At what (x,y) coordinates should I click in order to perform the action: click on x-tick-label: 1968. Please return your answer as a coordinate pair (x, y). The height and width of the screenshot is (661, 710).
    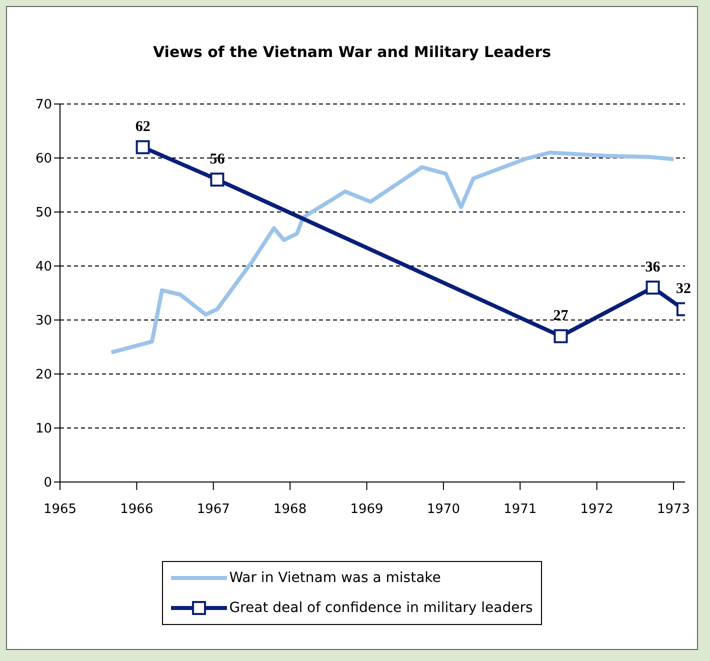
    Looking at the image, I should click on (290, 510).